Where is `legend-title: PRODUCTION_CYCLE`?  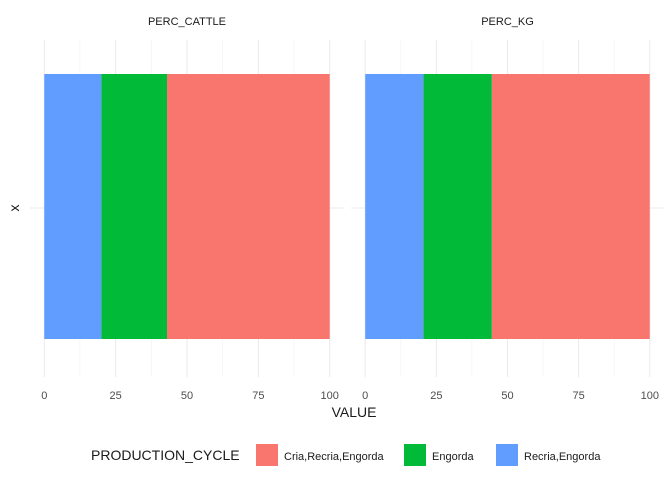
legend-title: PRODUCTION_CYCLE is located at coordinates (165, 455).